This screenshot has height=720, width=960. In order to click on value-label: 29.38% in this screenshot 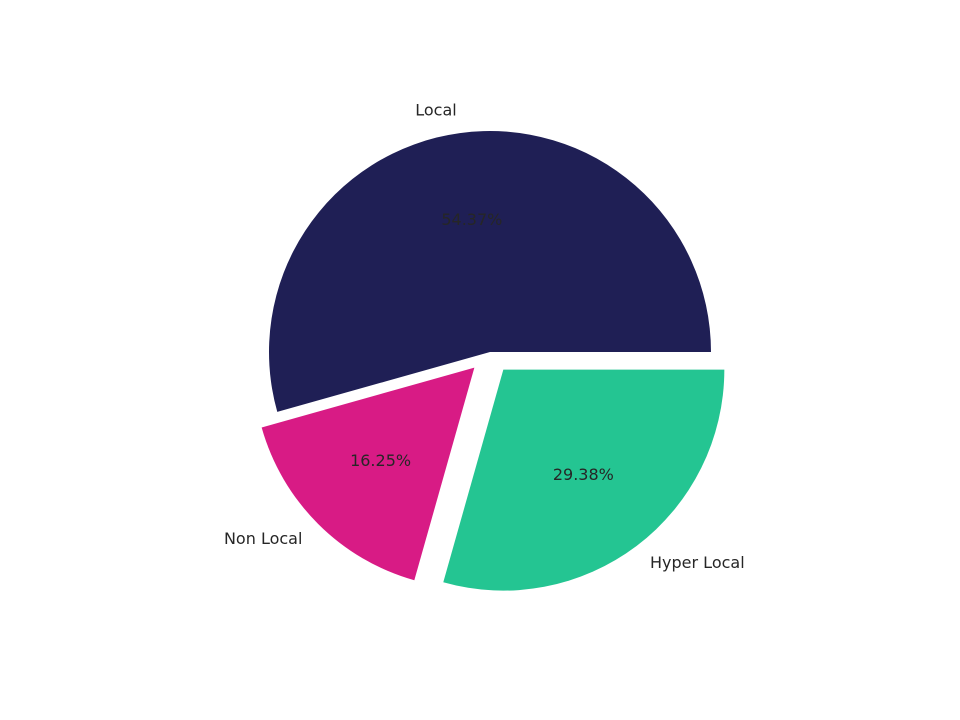, I will do `click(583, 474)`.